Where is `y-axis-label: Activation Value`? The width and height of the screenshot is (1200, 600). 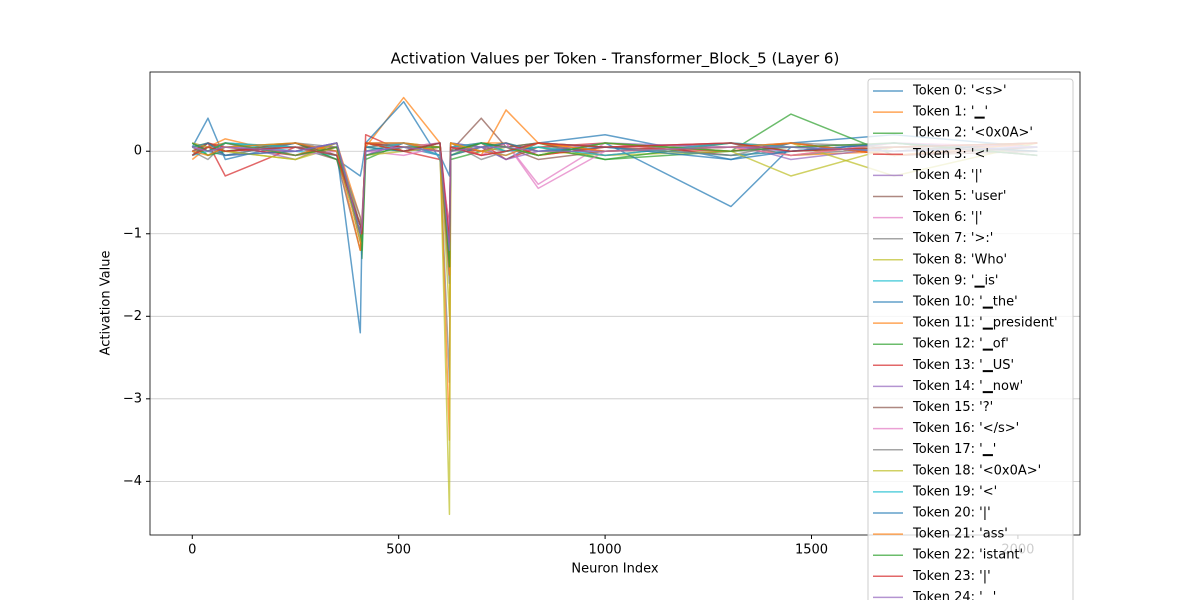
y-axis-label: Activation Value is located at coordinates (106, 303).